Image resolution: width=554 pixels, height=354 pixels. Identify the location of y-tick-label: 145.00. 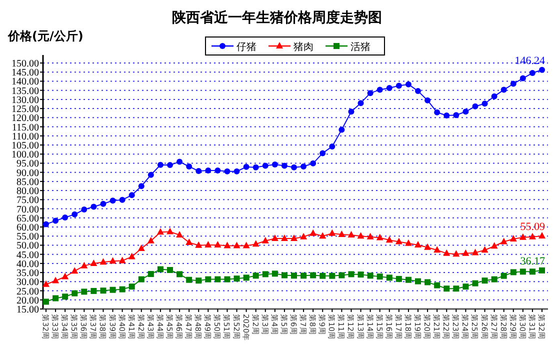
(25, 73).